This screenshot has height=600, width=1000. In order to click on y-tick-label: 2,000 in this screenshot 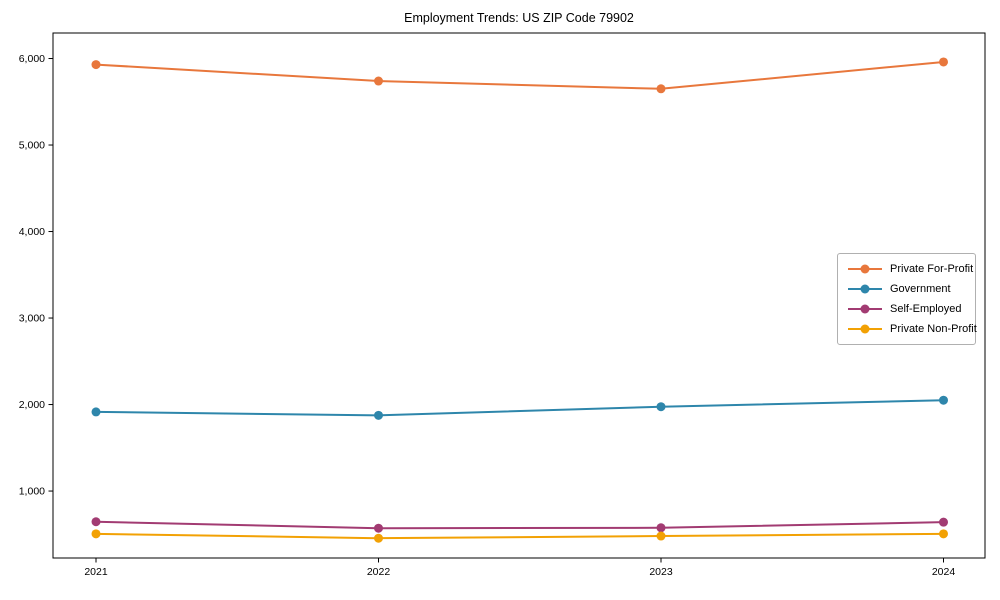, I will do `click(32, 405)`.